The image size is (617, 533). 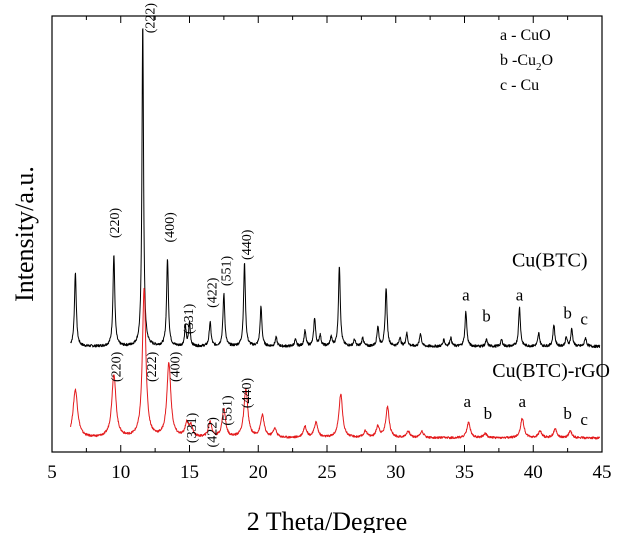 What do you see at coordinates (504, 60) in the screenshot?
I see `legend-key: b` at bounding box center [504, 60].